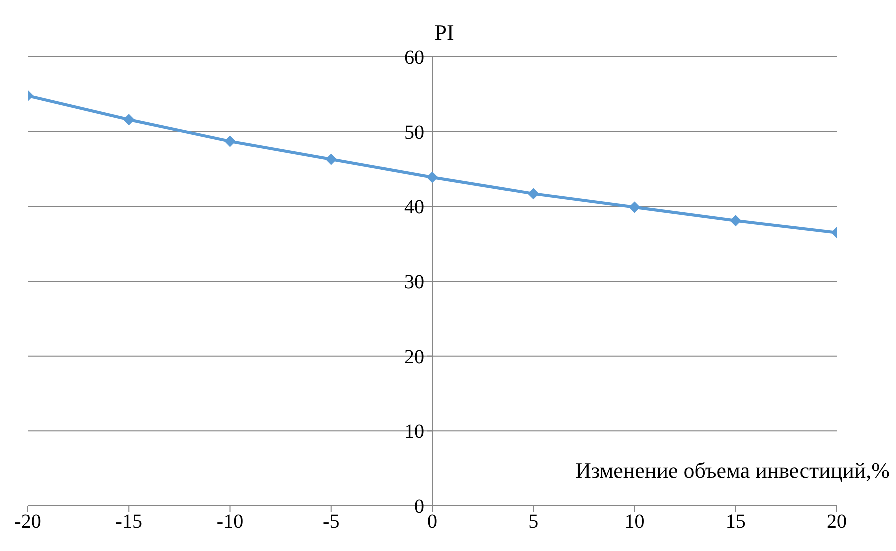 This screenshot has width=896, height=551. I want to click on y-tick-label: 0, so click(419, 507).